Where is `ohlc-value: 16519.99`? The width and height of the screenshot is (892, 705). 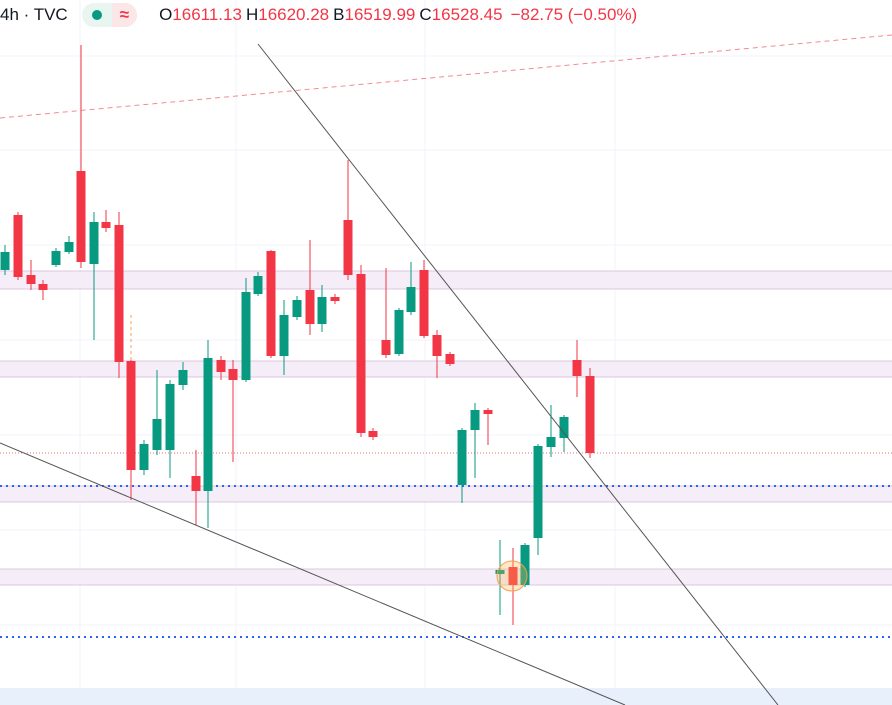 ohlc-value: 16519.99 is located at coordinates (380, 14).